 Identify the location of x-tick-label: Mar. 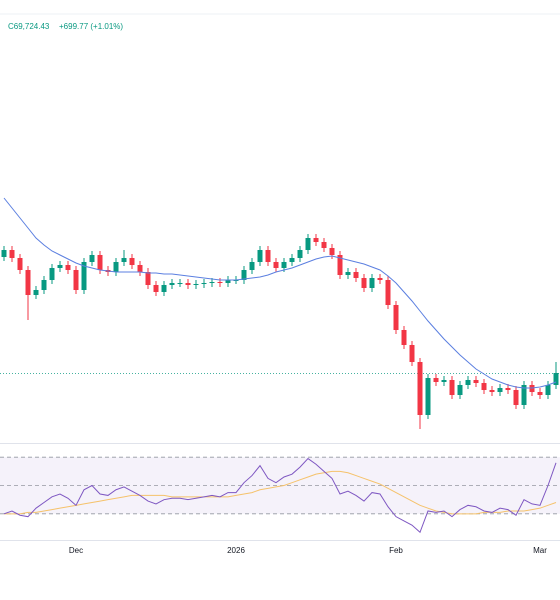
(540, 550).